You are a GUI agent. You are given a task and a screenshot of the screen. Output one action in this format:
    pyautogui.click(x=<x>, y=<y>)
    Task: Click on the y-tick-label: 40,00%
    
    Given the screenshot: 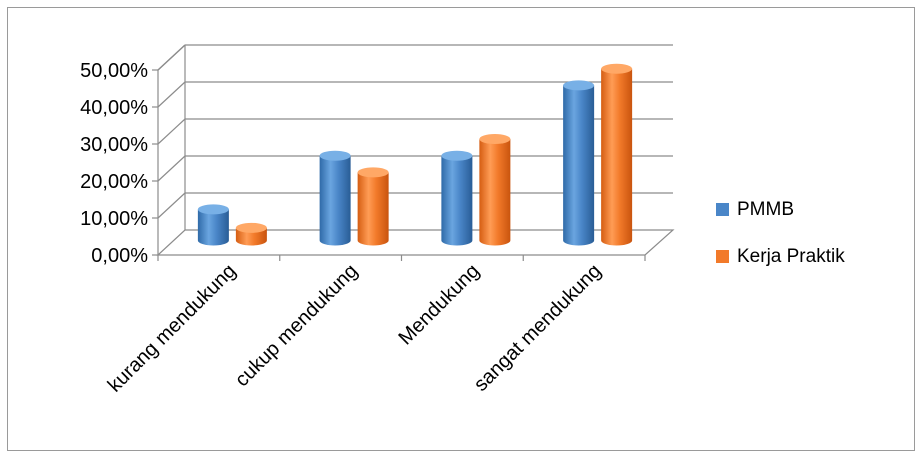 What is the action you would take?
    pyautogui.click(x=114, y=108)
    